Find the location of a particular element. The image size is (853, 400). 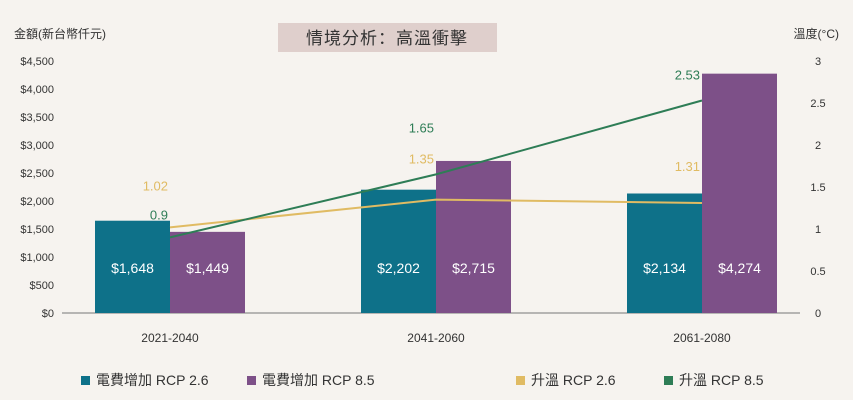

bar-value-label: $1,449 is located at coordinates (207, 268).